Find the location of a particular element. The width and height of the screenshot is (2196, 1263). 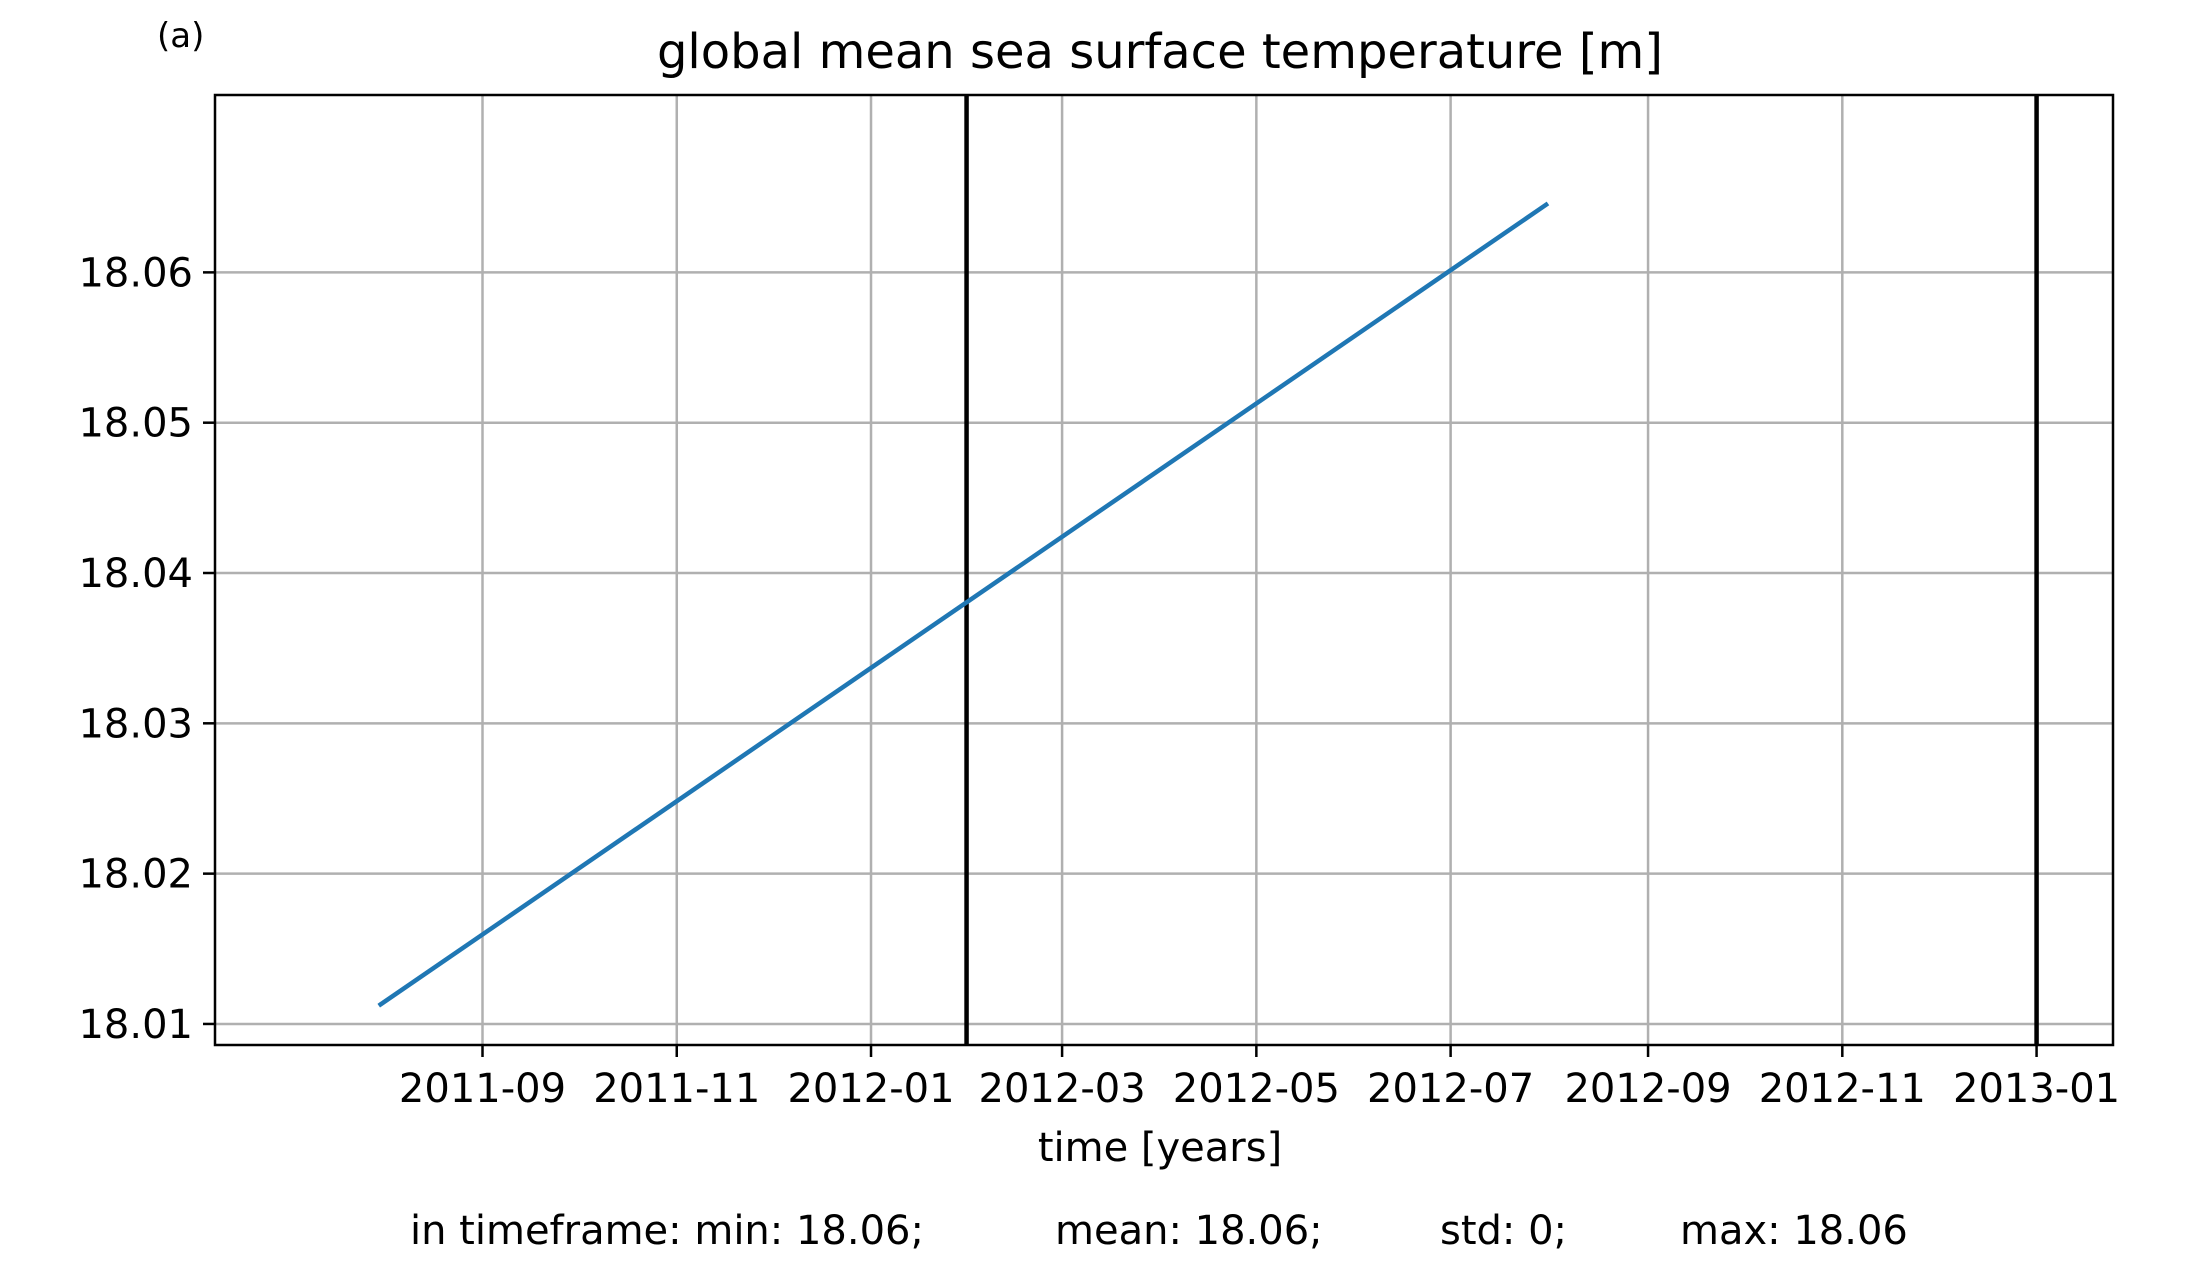

y-tick-label: 18.06 is located at coordinates (135, 273).